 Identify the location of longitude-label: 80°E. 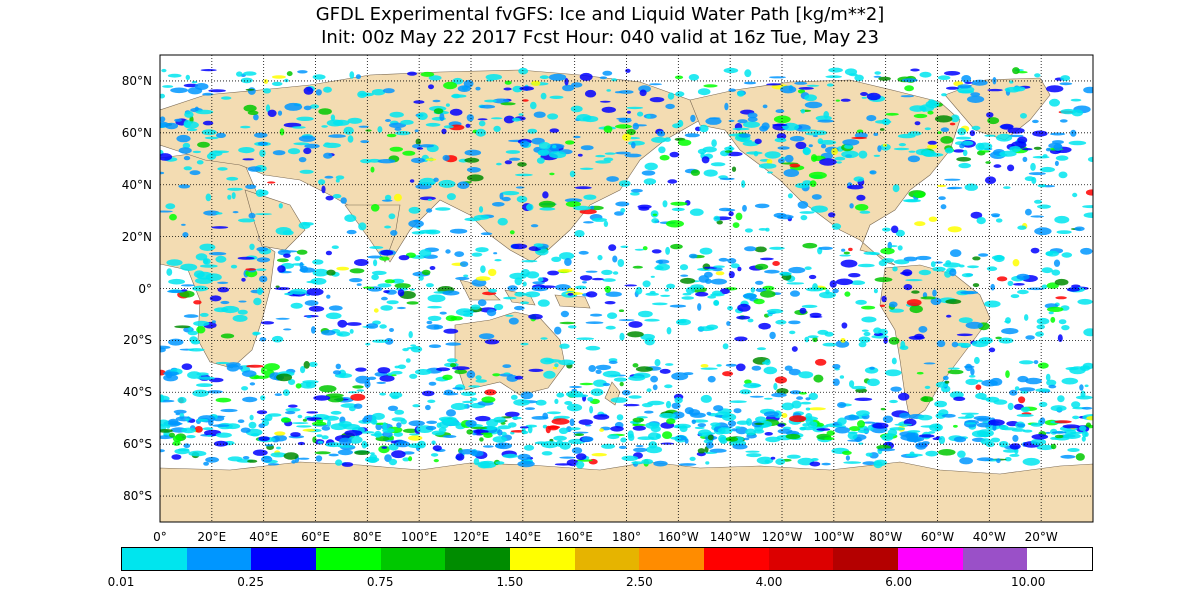
(367, 537).